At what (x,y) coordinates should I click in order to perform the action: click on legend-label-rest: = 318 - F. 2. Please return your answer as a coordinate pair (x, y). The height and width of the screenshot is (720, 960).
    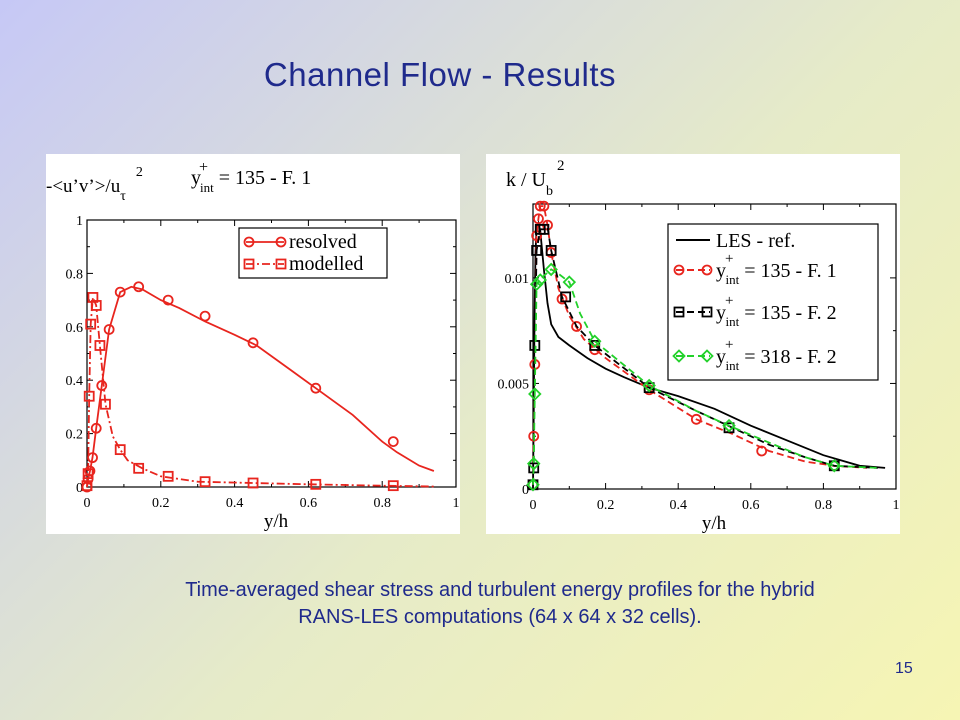
    Looking at the image, I should click on (787, 357).